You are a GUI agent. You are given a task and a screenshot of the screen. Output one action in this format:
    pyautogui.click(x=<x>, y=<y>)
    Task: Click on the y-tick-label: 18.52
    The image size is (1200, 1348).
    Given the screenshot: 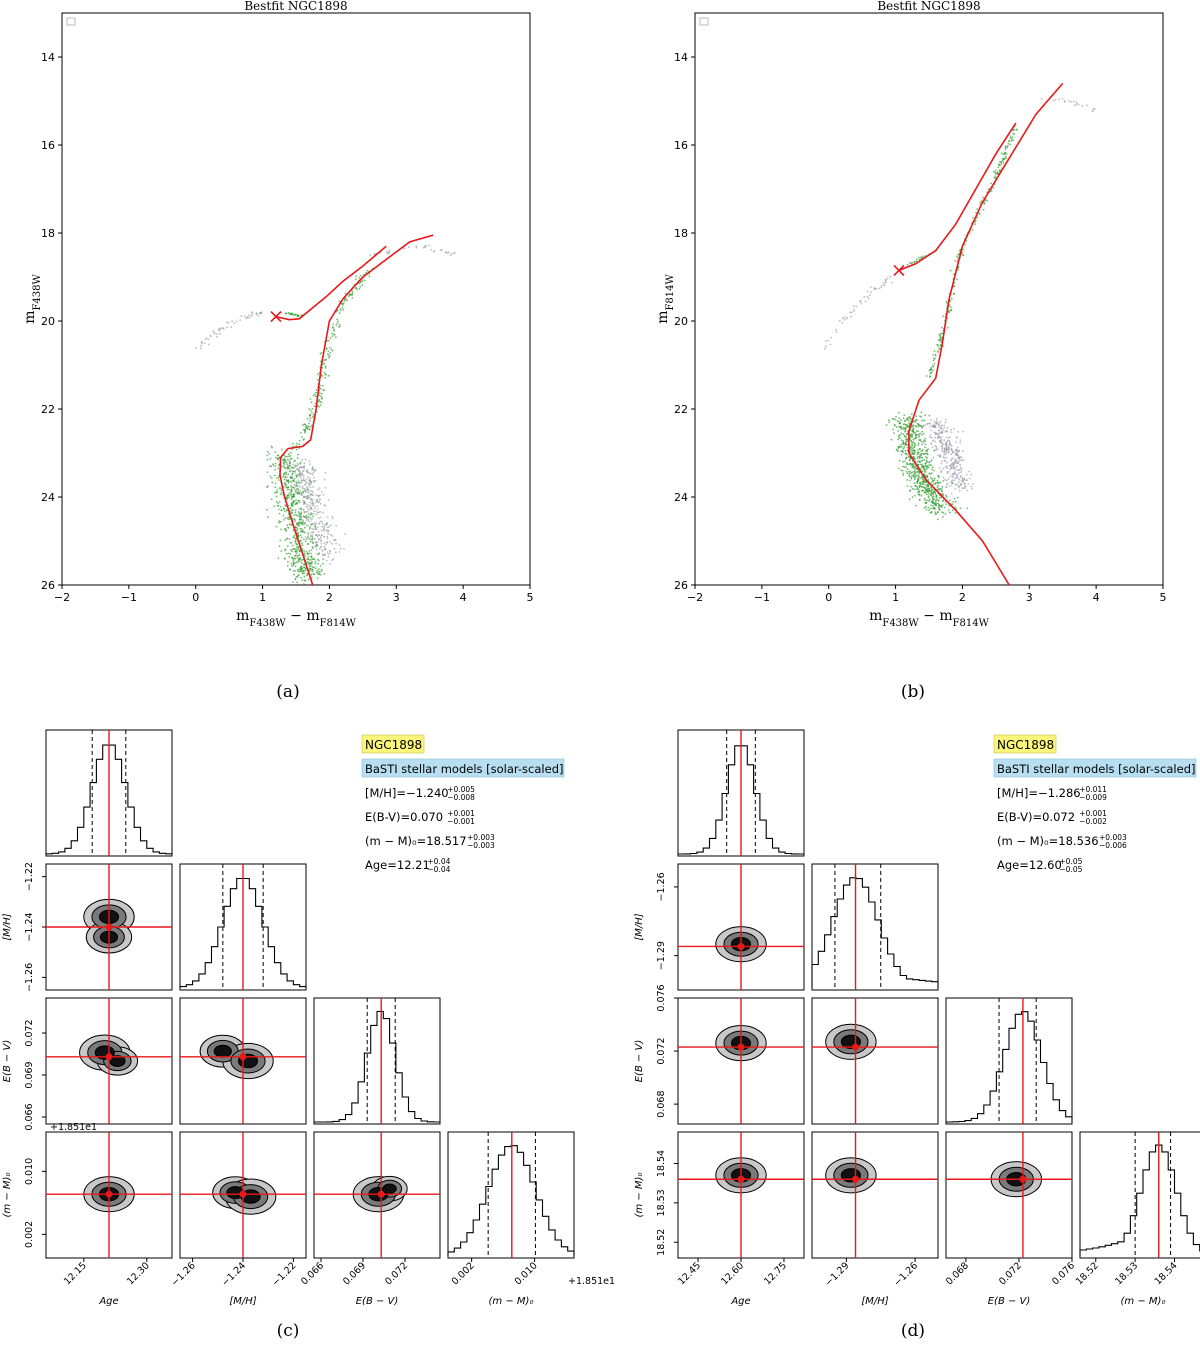 What is the action you would take?
    pyautogui.click(x=661, y=1242)
    